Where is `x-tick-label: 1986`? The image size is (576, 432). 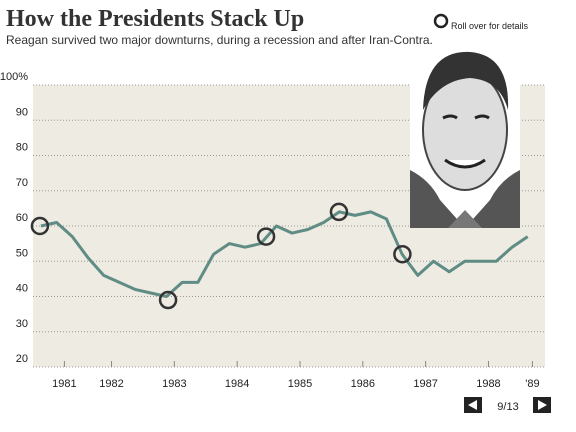
x-tick-label: 1986 is located at coordinates (363, 384).